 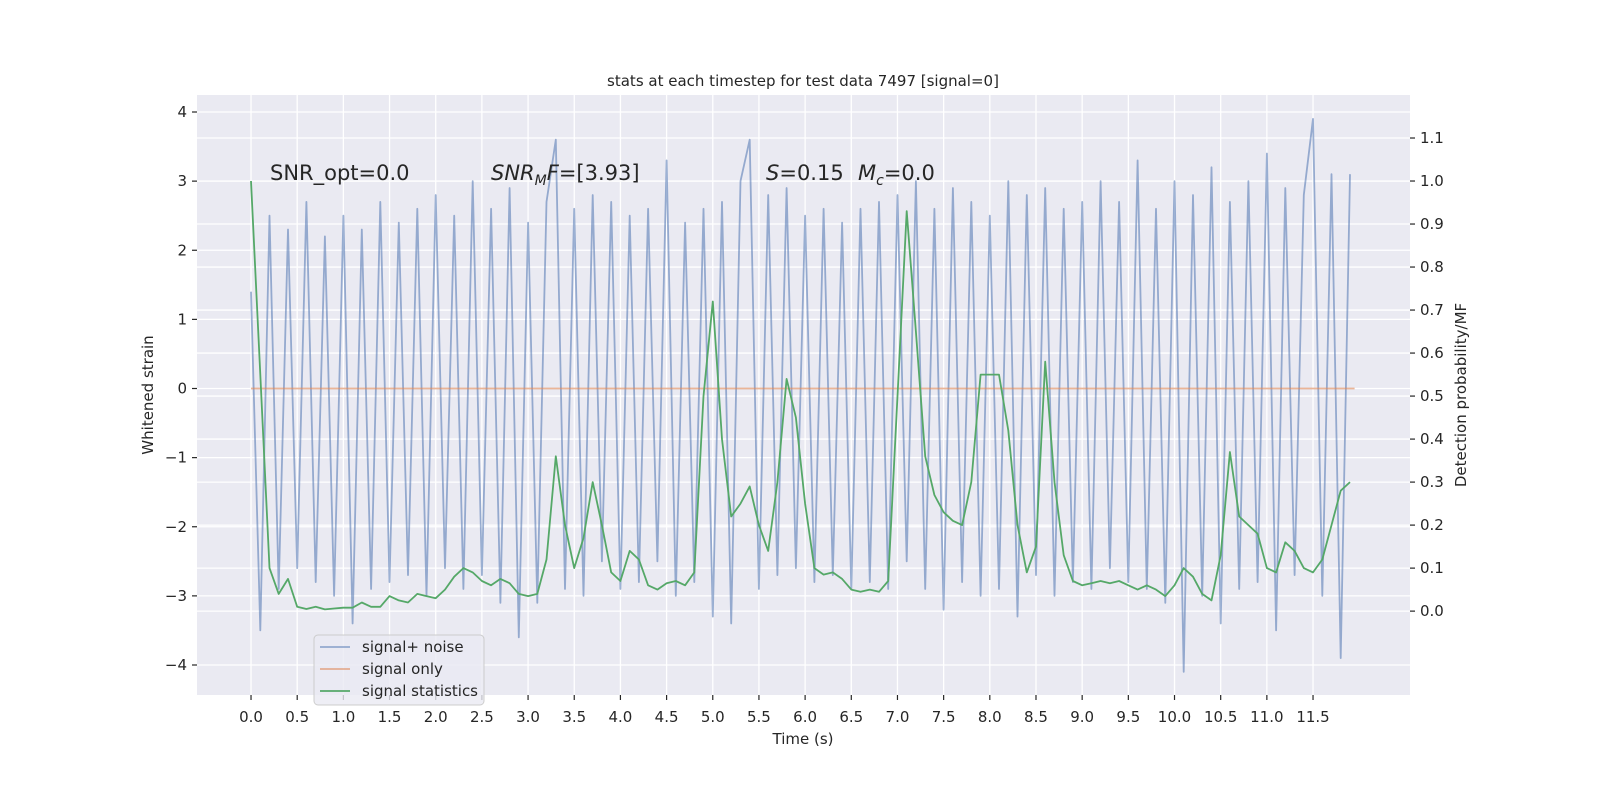 I want to click on x-tick-label: 5.5, so click(x=759, y=717).